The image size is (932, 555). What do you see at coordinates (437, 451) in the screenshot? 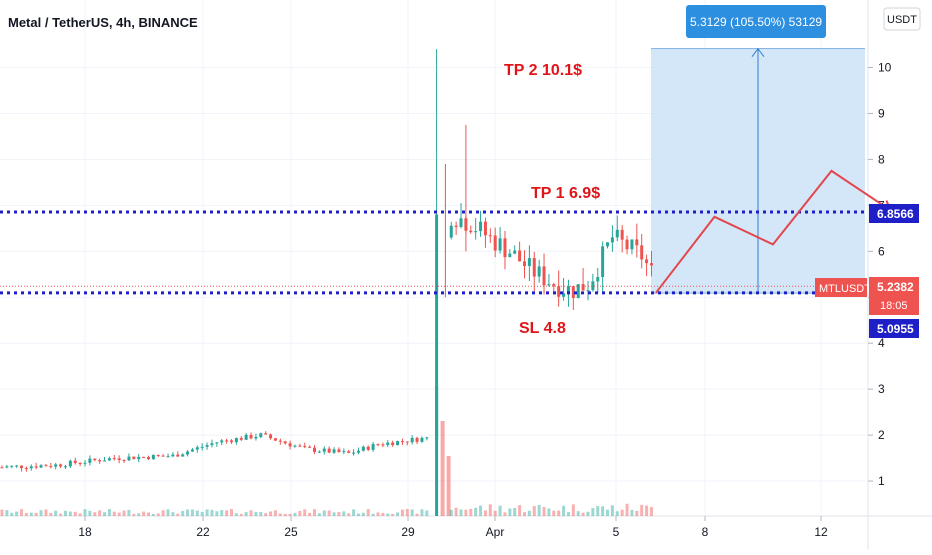
I see `spike-volume-bar` at bounding box center [437, 451].